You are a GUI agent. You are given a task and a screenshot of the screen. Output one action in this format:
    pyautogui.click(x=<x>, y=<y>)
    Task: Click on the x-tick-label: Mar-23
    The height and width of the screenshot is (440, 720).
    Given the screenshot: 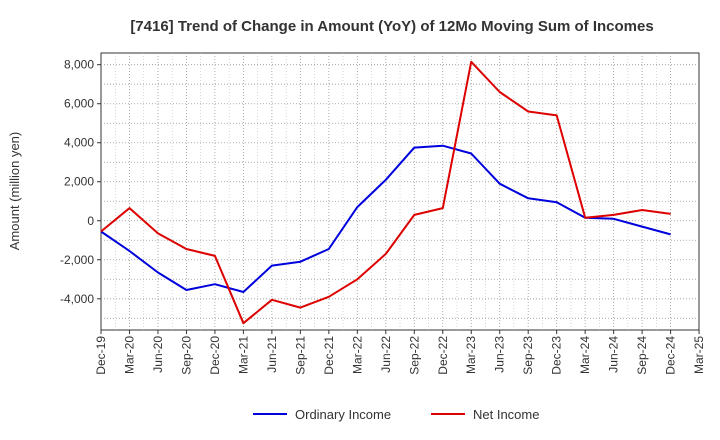 What is the action you would take?
    pyautogui.click(x=471, y=355)
    